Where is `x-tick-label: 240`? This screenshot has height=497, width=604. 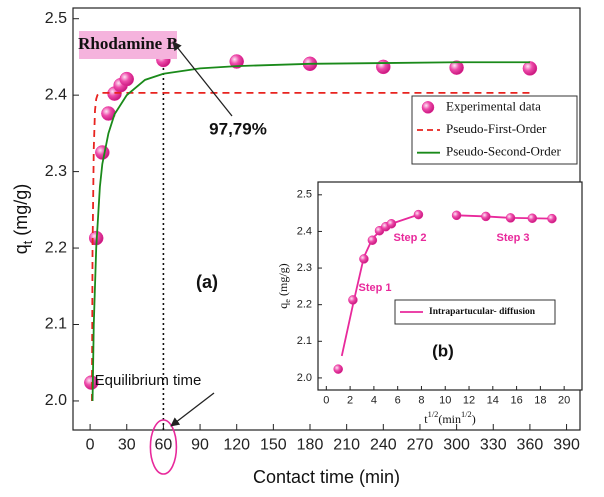 x-tick-label: 240 is located at coordinates (383, 444).